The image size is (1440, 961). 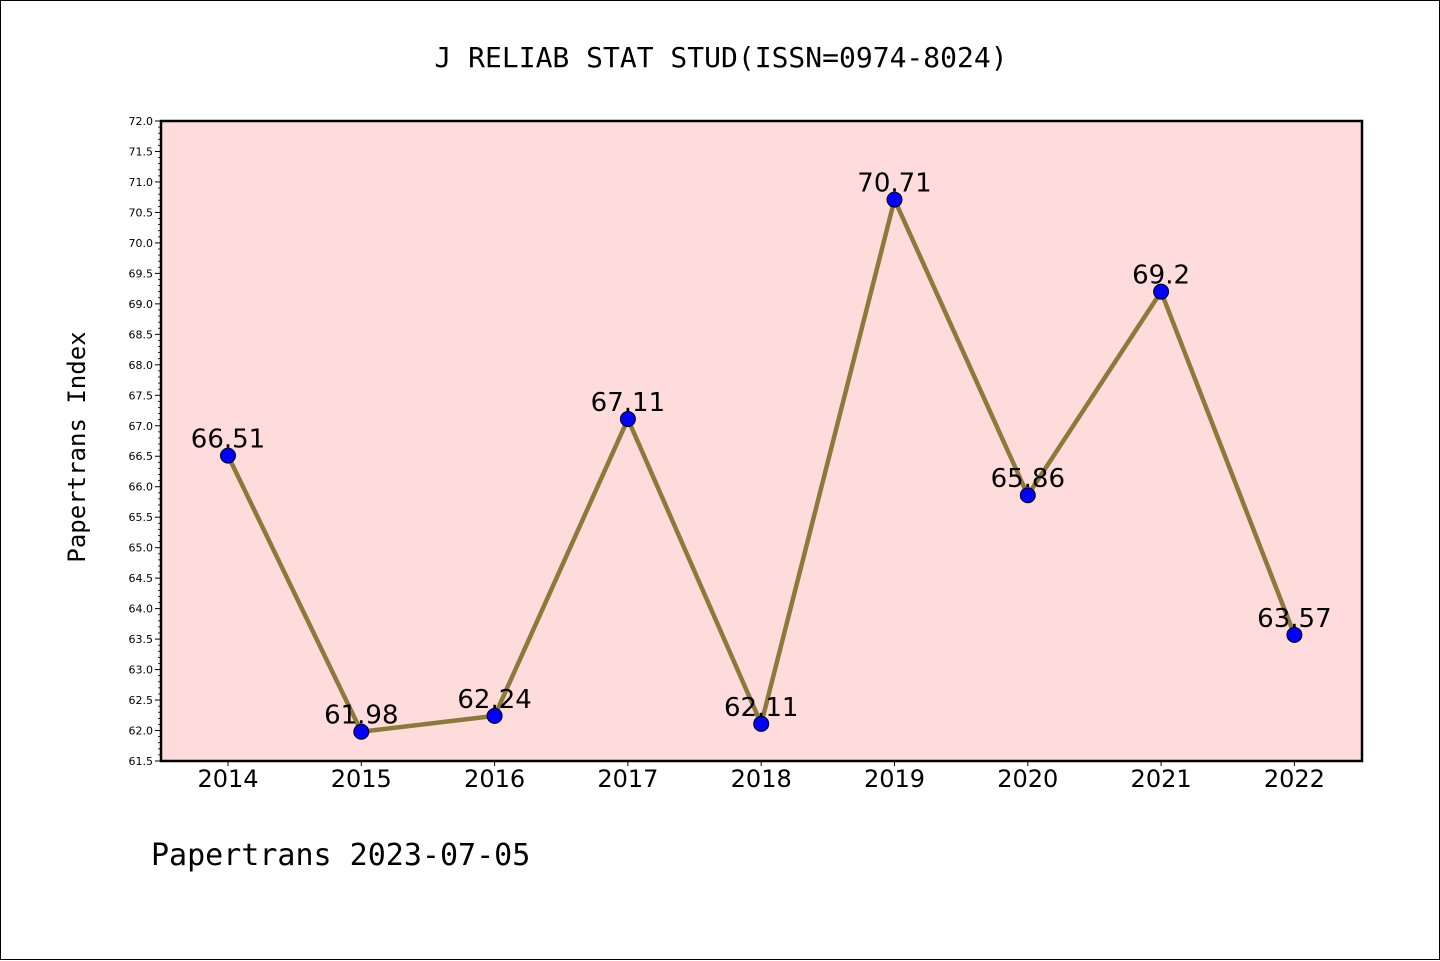 What do you see at coordinates (361, 716) in the screenshot?
I see `data-label: 61.98` at bounding box center [361, 716].